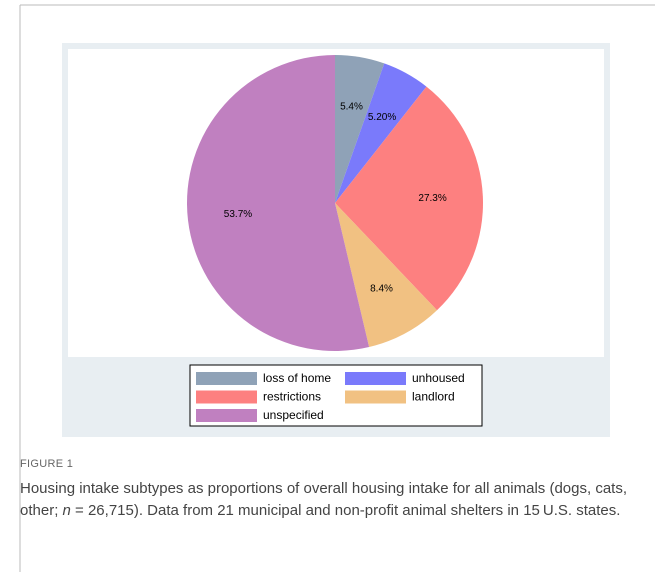 The height and width of the screenshot is (572, 655). Describe the element at coordinates (438, 378) in the screenshot. I see `legend-label: unhoused` at that location.